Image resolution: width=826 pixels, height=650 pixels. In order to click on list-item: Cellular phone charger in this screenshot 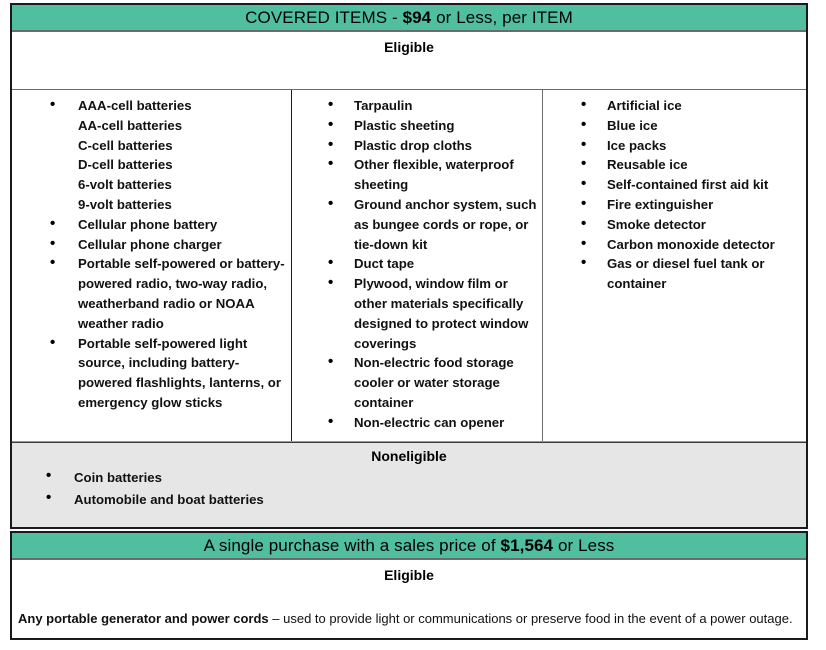, I will do `click(164, 244)`.